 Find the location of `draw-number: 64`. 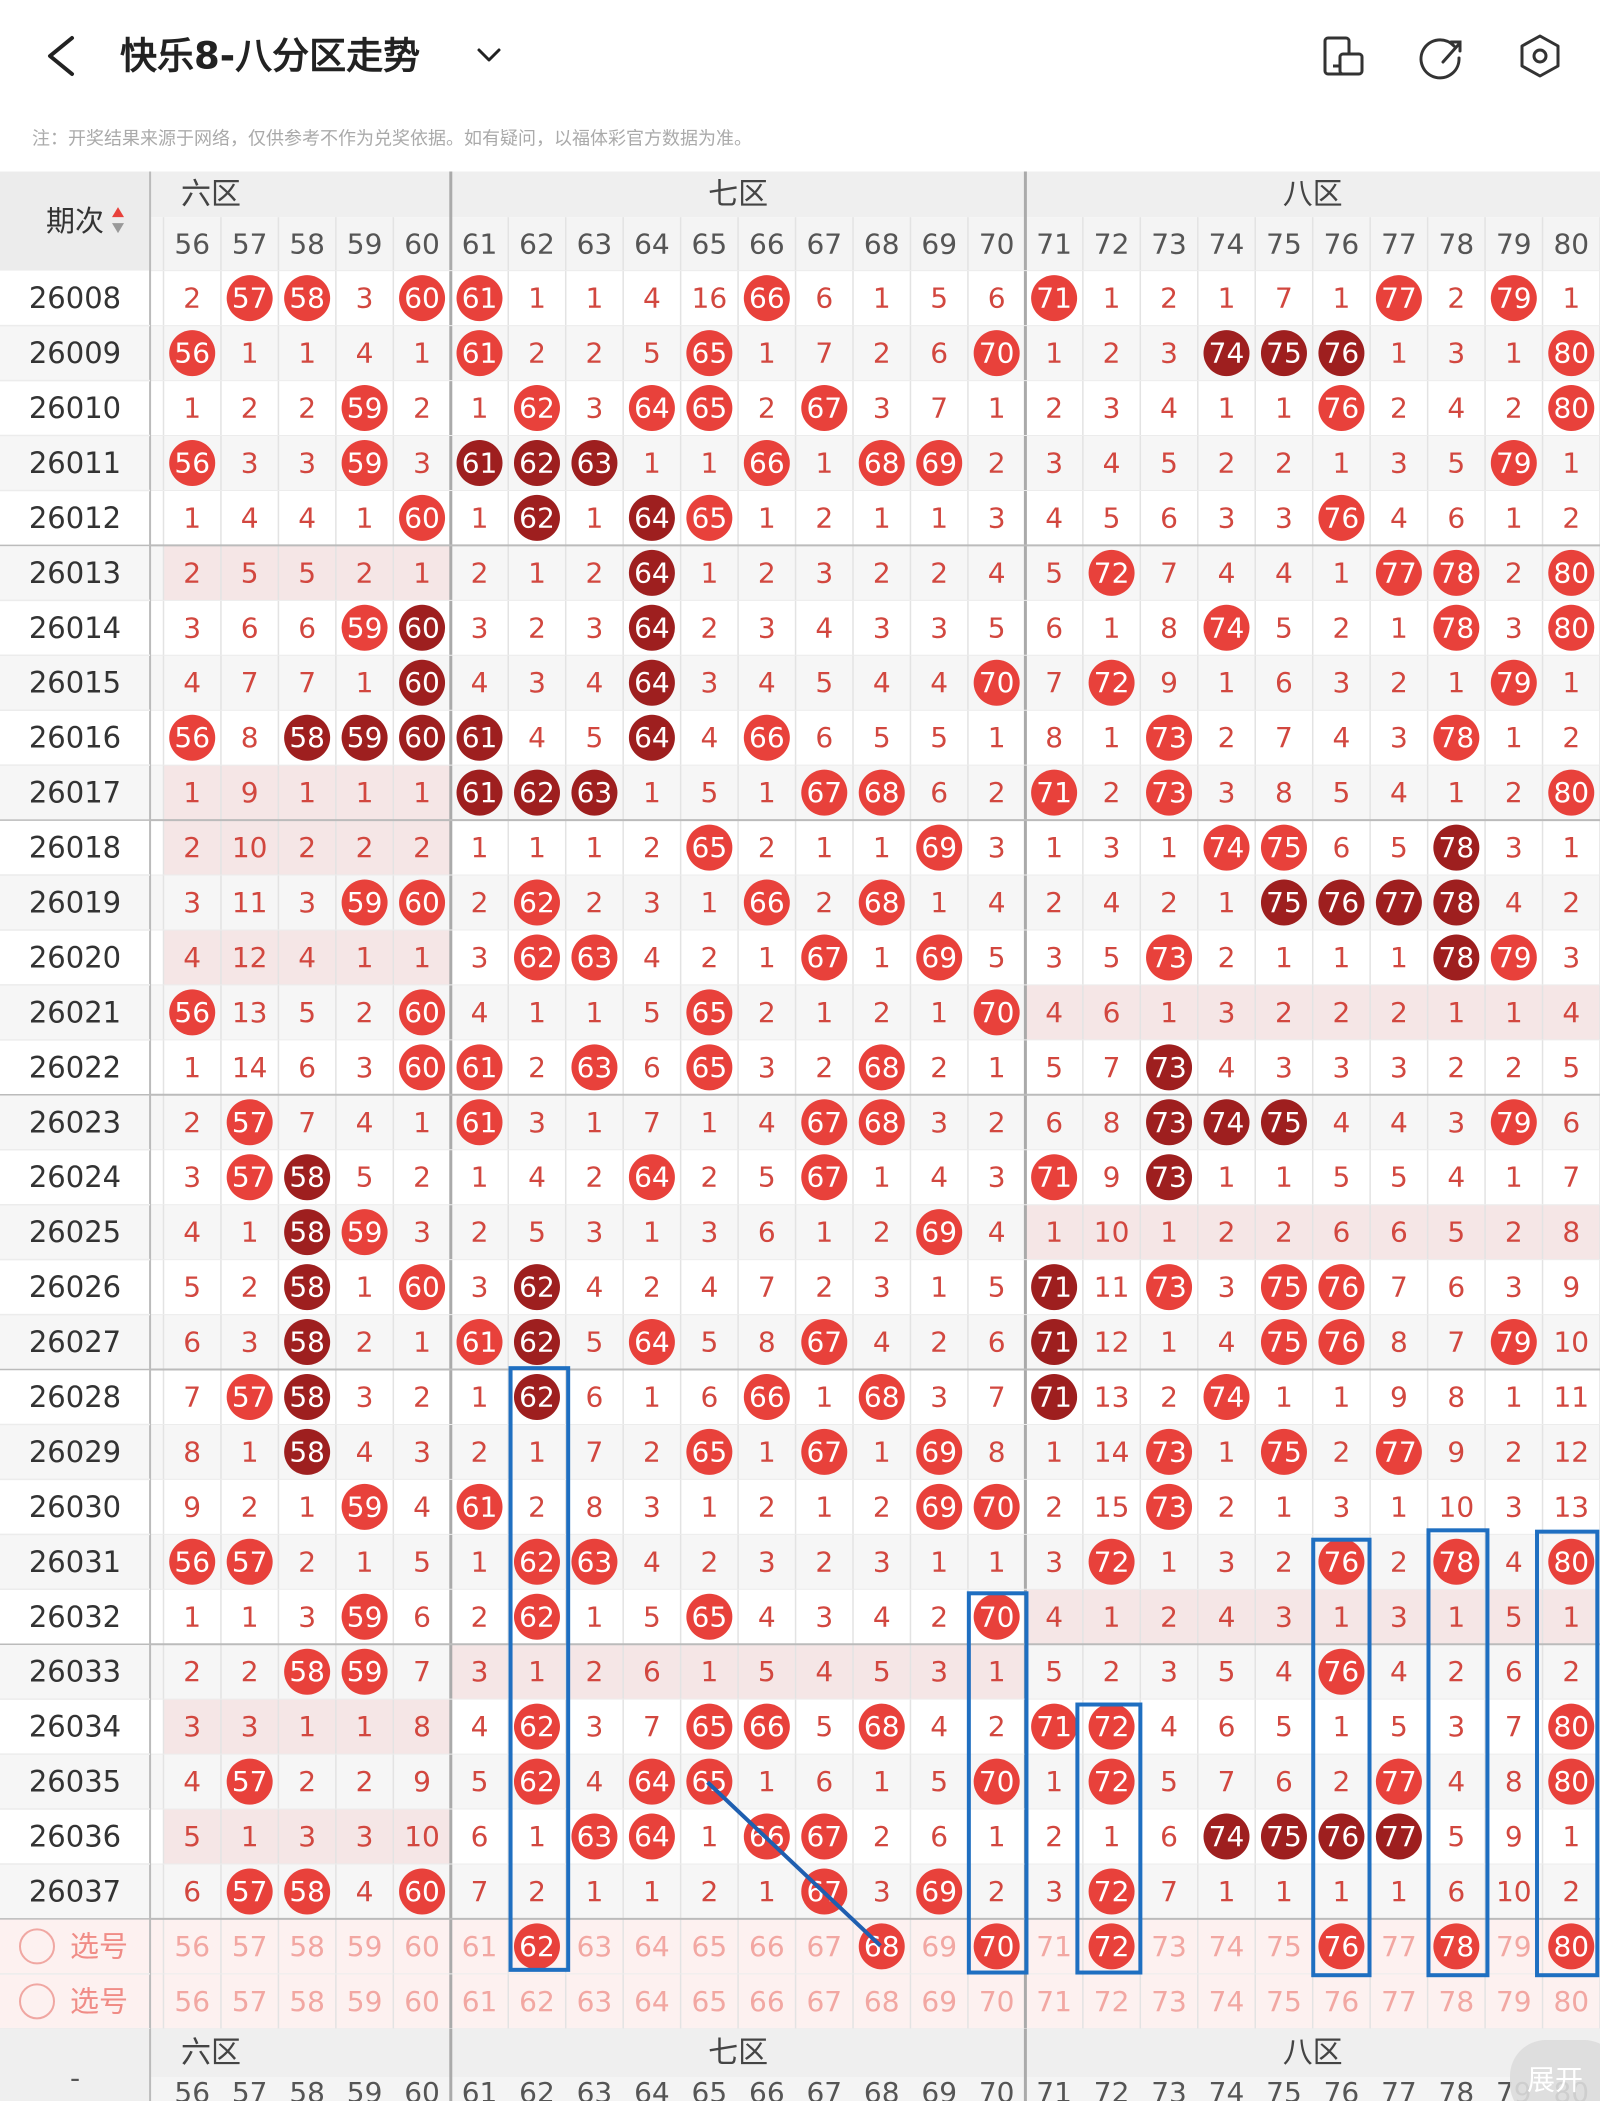

draw-number: 64 is located at coordinates (652, 572).